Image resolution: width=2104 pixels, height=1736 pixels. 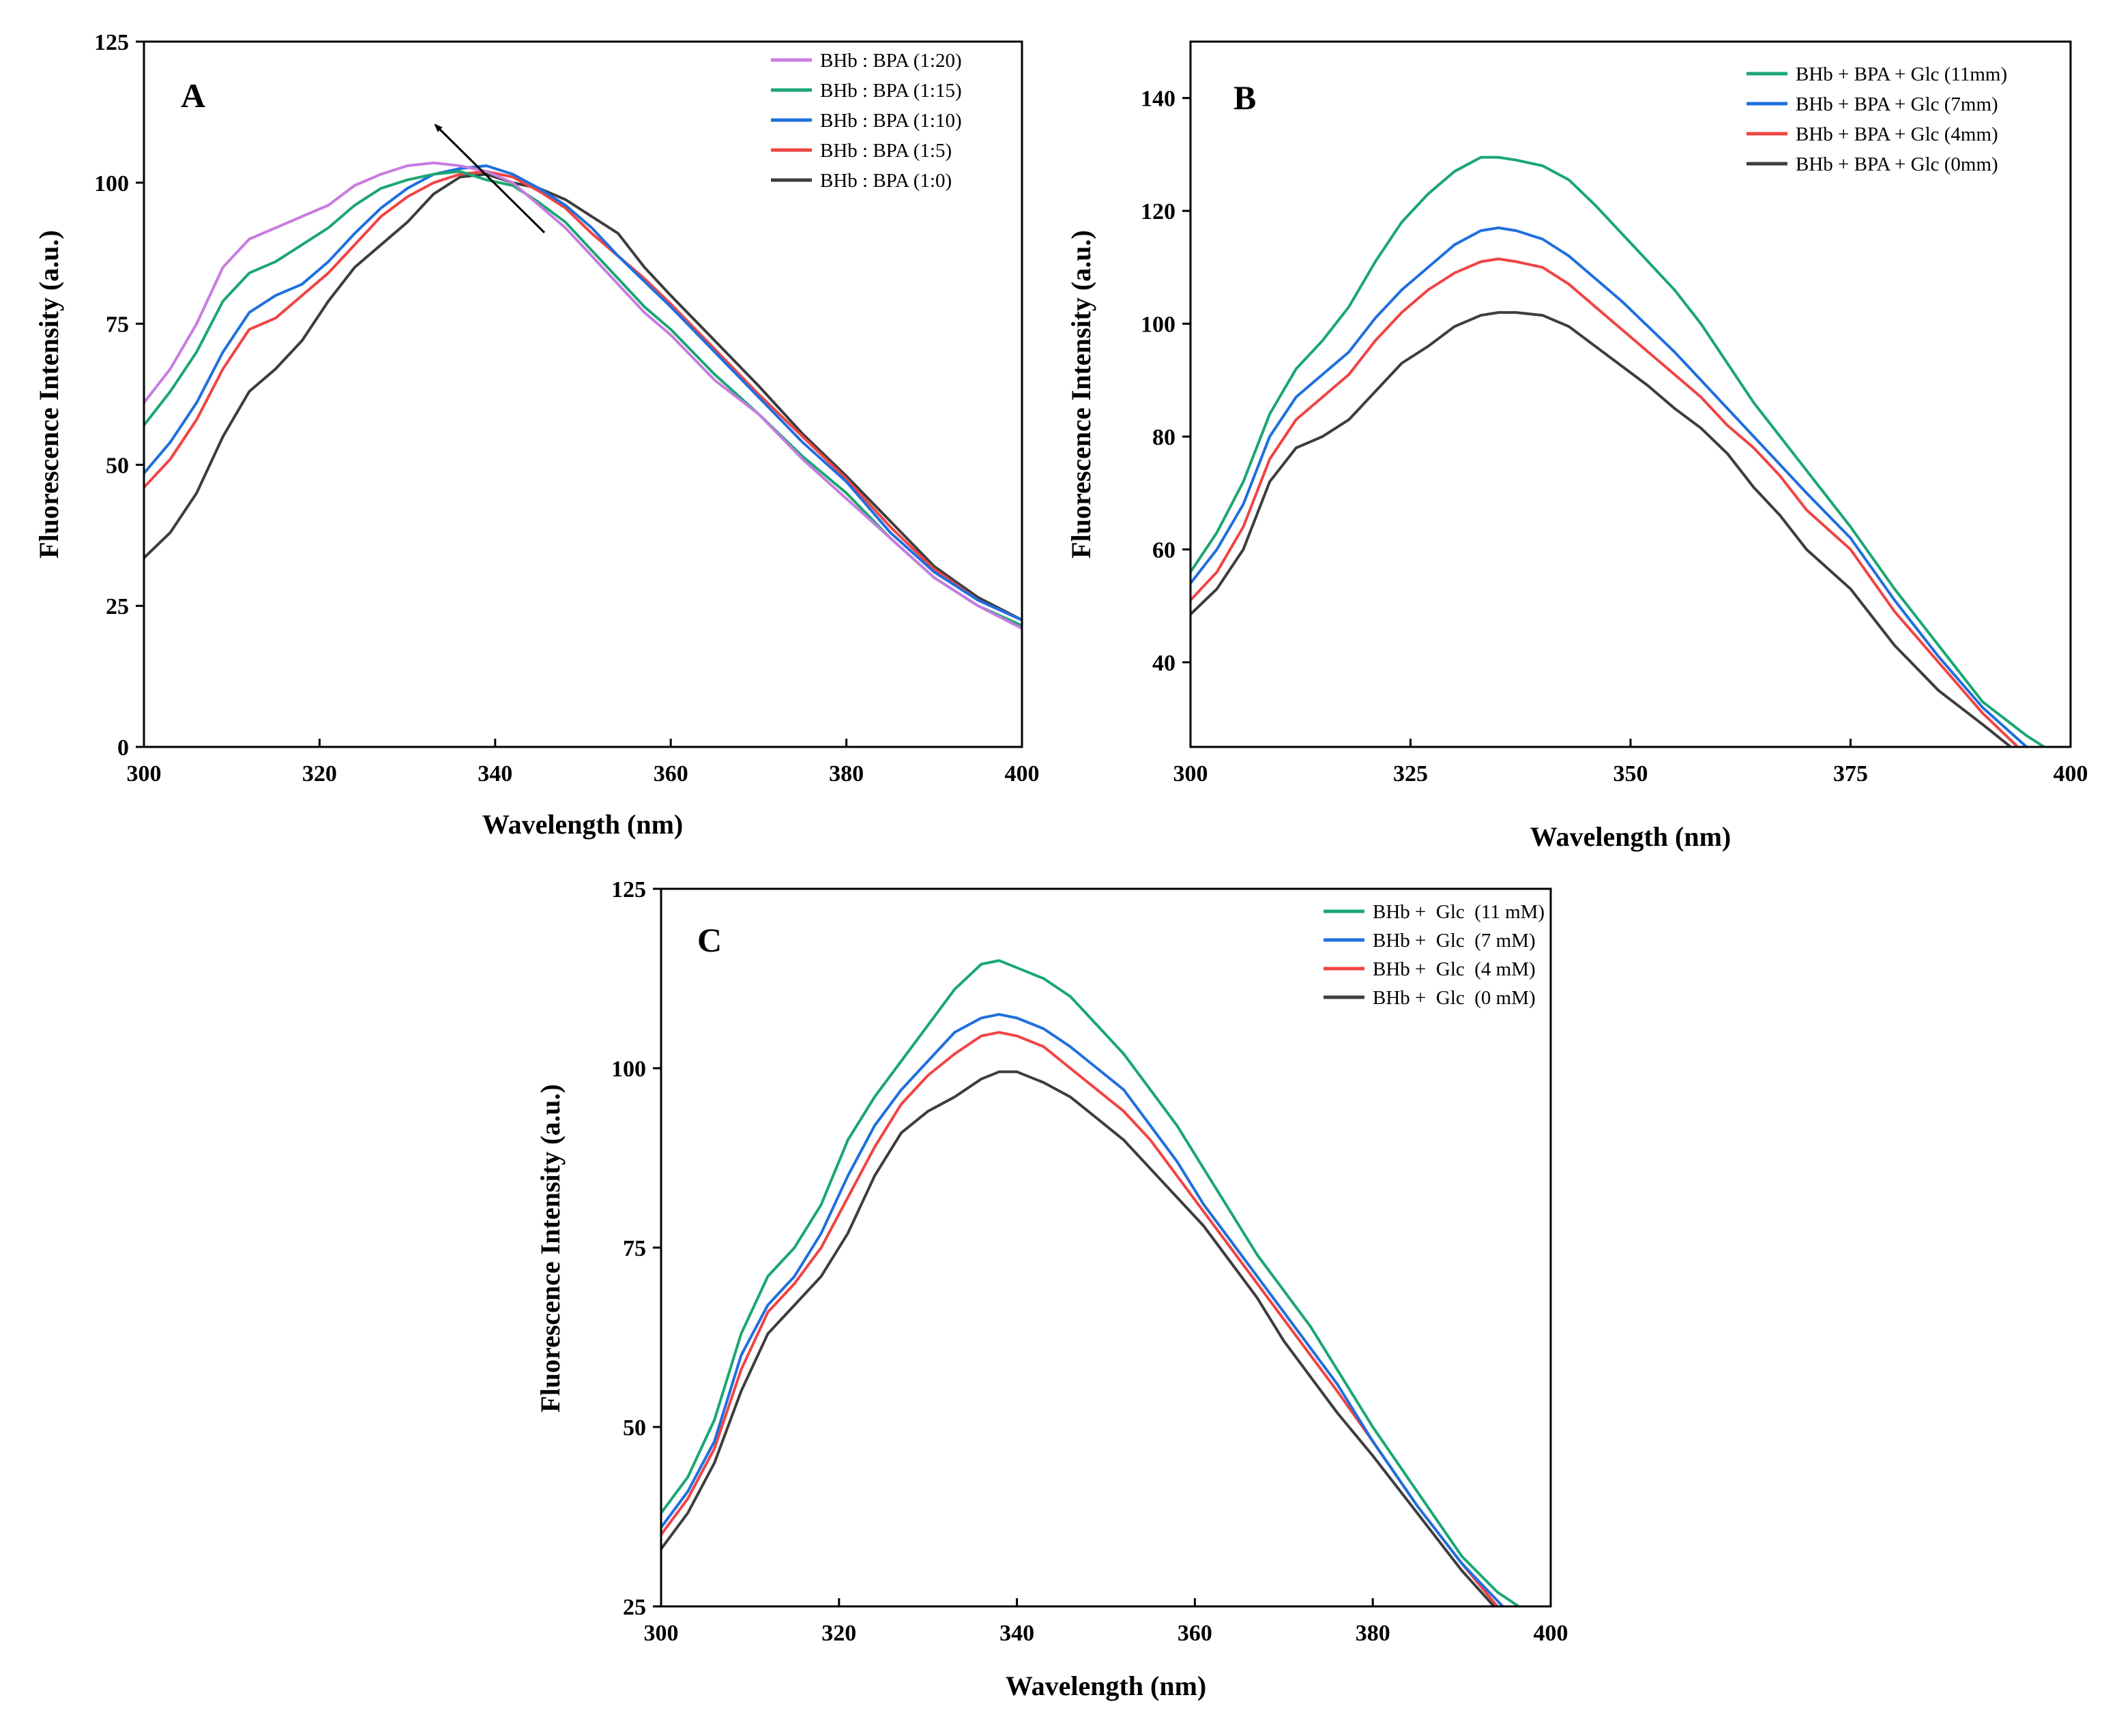 I want to click on panel-a-x-tick-label: 380, so click(x=846, y=773).